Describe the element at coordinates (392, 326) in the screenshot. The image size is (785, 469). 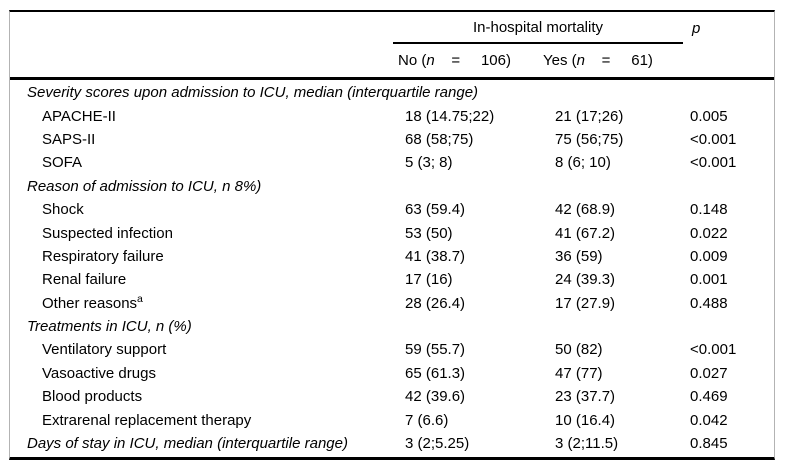
I see `table-section-row: Treatments in ICU, n (%)` at that location.